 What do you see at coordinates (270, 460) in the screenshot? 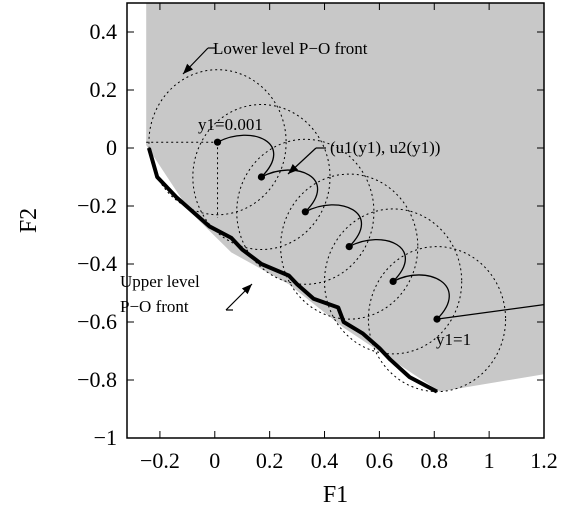
I see `x-tick-label-2: 0.2` at bounding box center [270, 460].